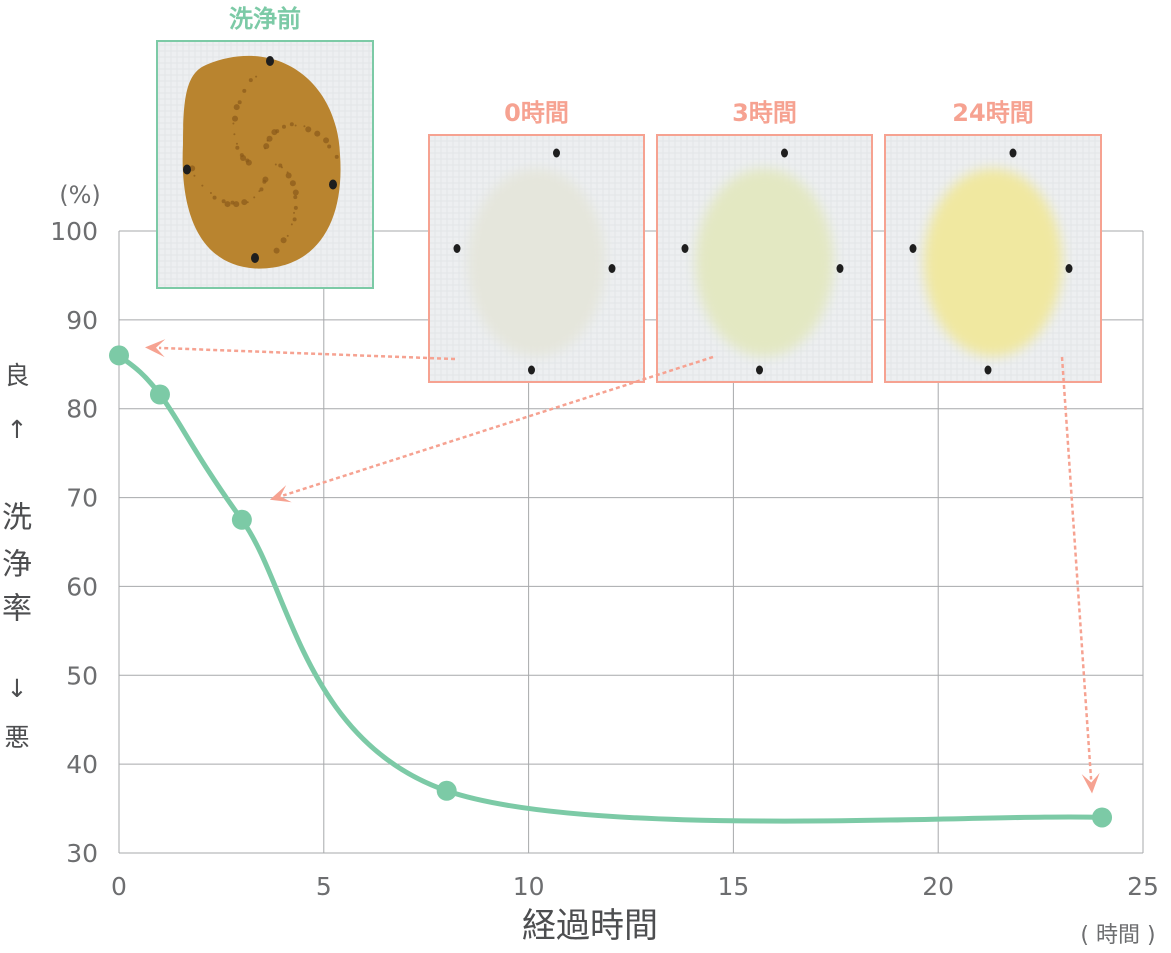 The width and height of the screenshot is (1171, 953). I want to click on photo-after: 24時間, so click(993, 241).